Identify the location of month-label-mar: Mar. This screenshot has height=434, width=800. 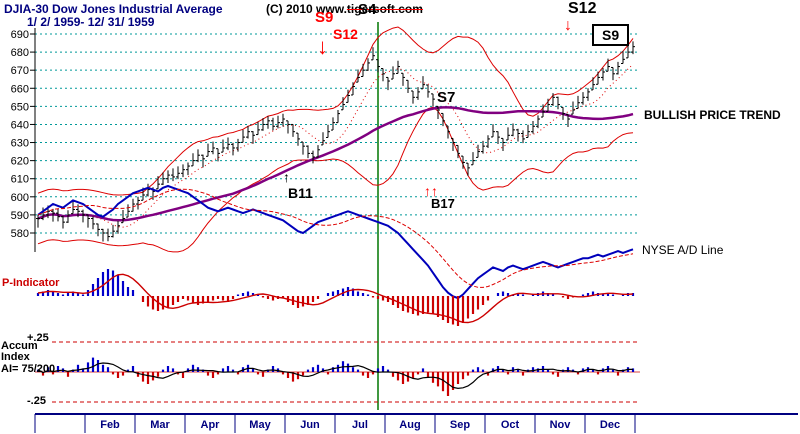
(160, 425).